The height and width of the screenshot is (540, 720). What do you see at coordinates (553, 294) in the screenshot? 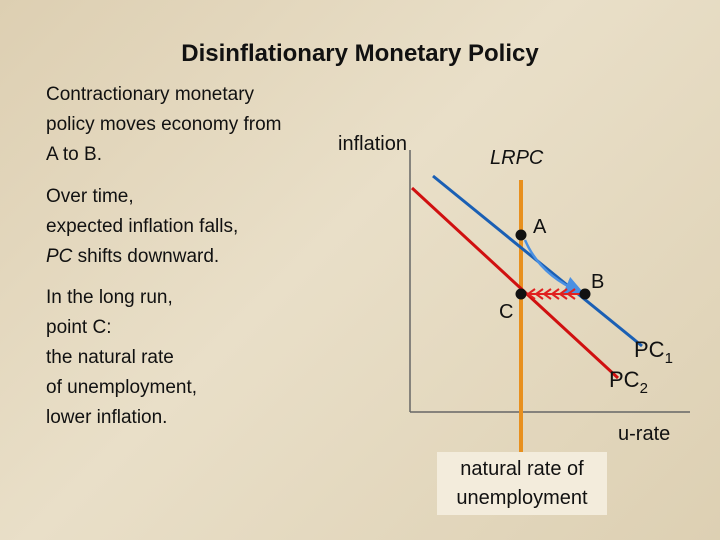
I see `return-arrows` at bounding box center [553, 294].